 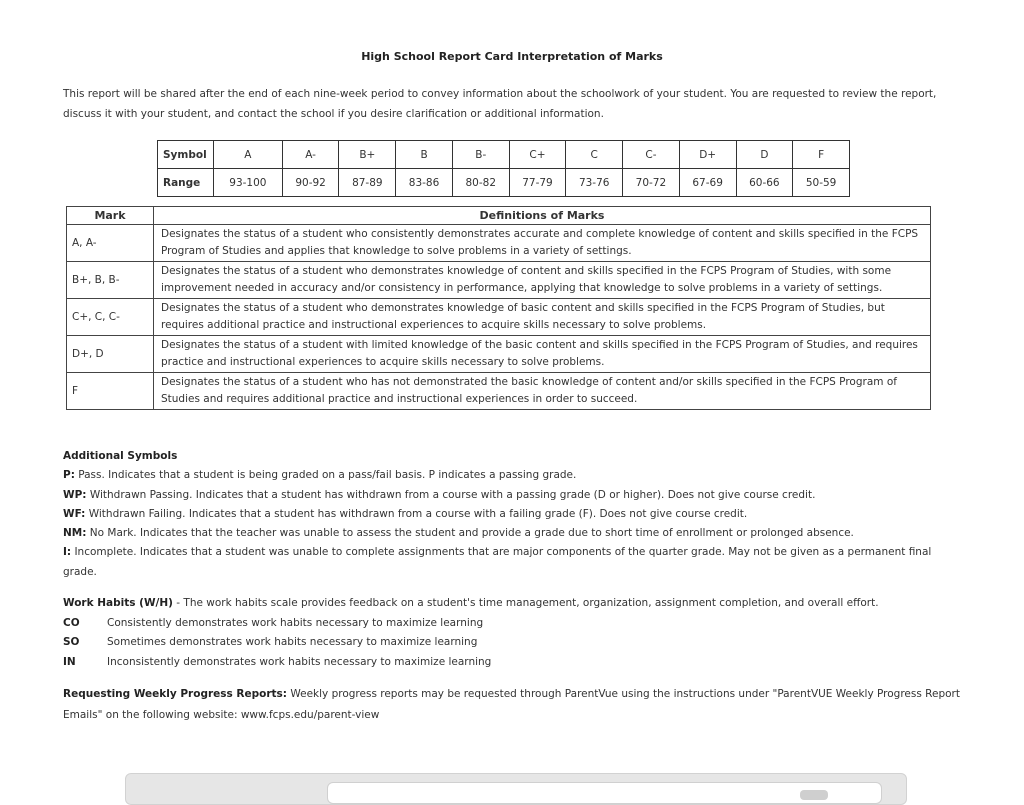 What do you see at coordinates (248, 182) in the screenshot?
I see `grade-range: 93-100` at bounding box center [248, 182].